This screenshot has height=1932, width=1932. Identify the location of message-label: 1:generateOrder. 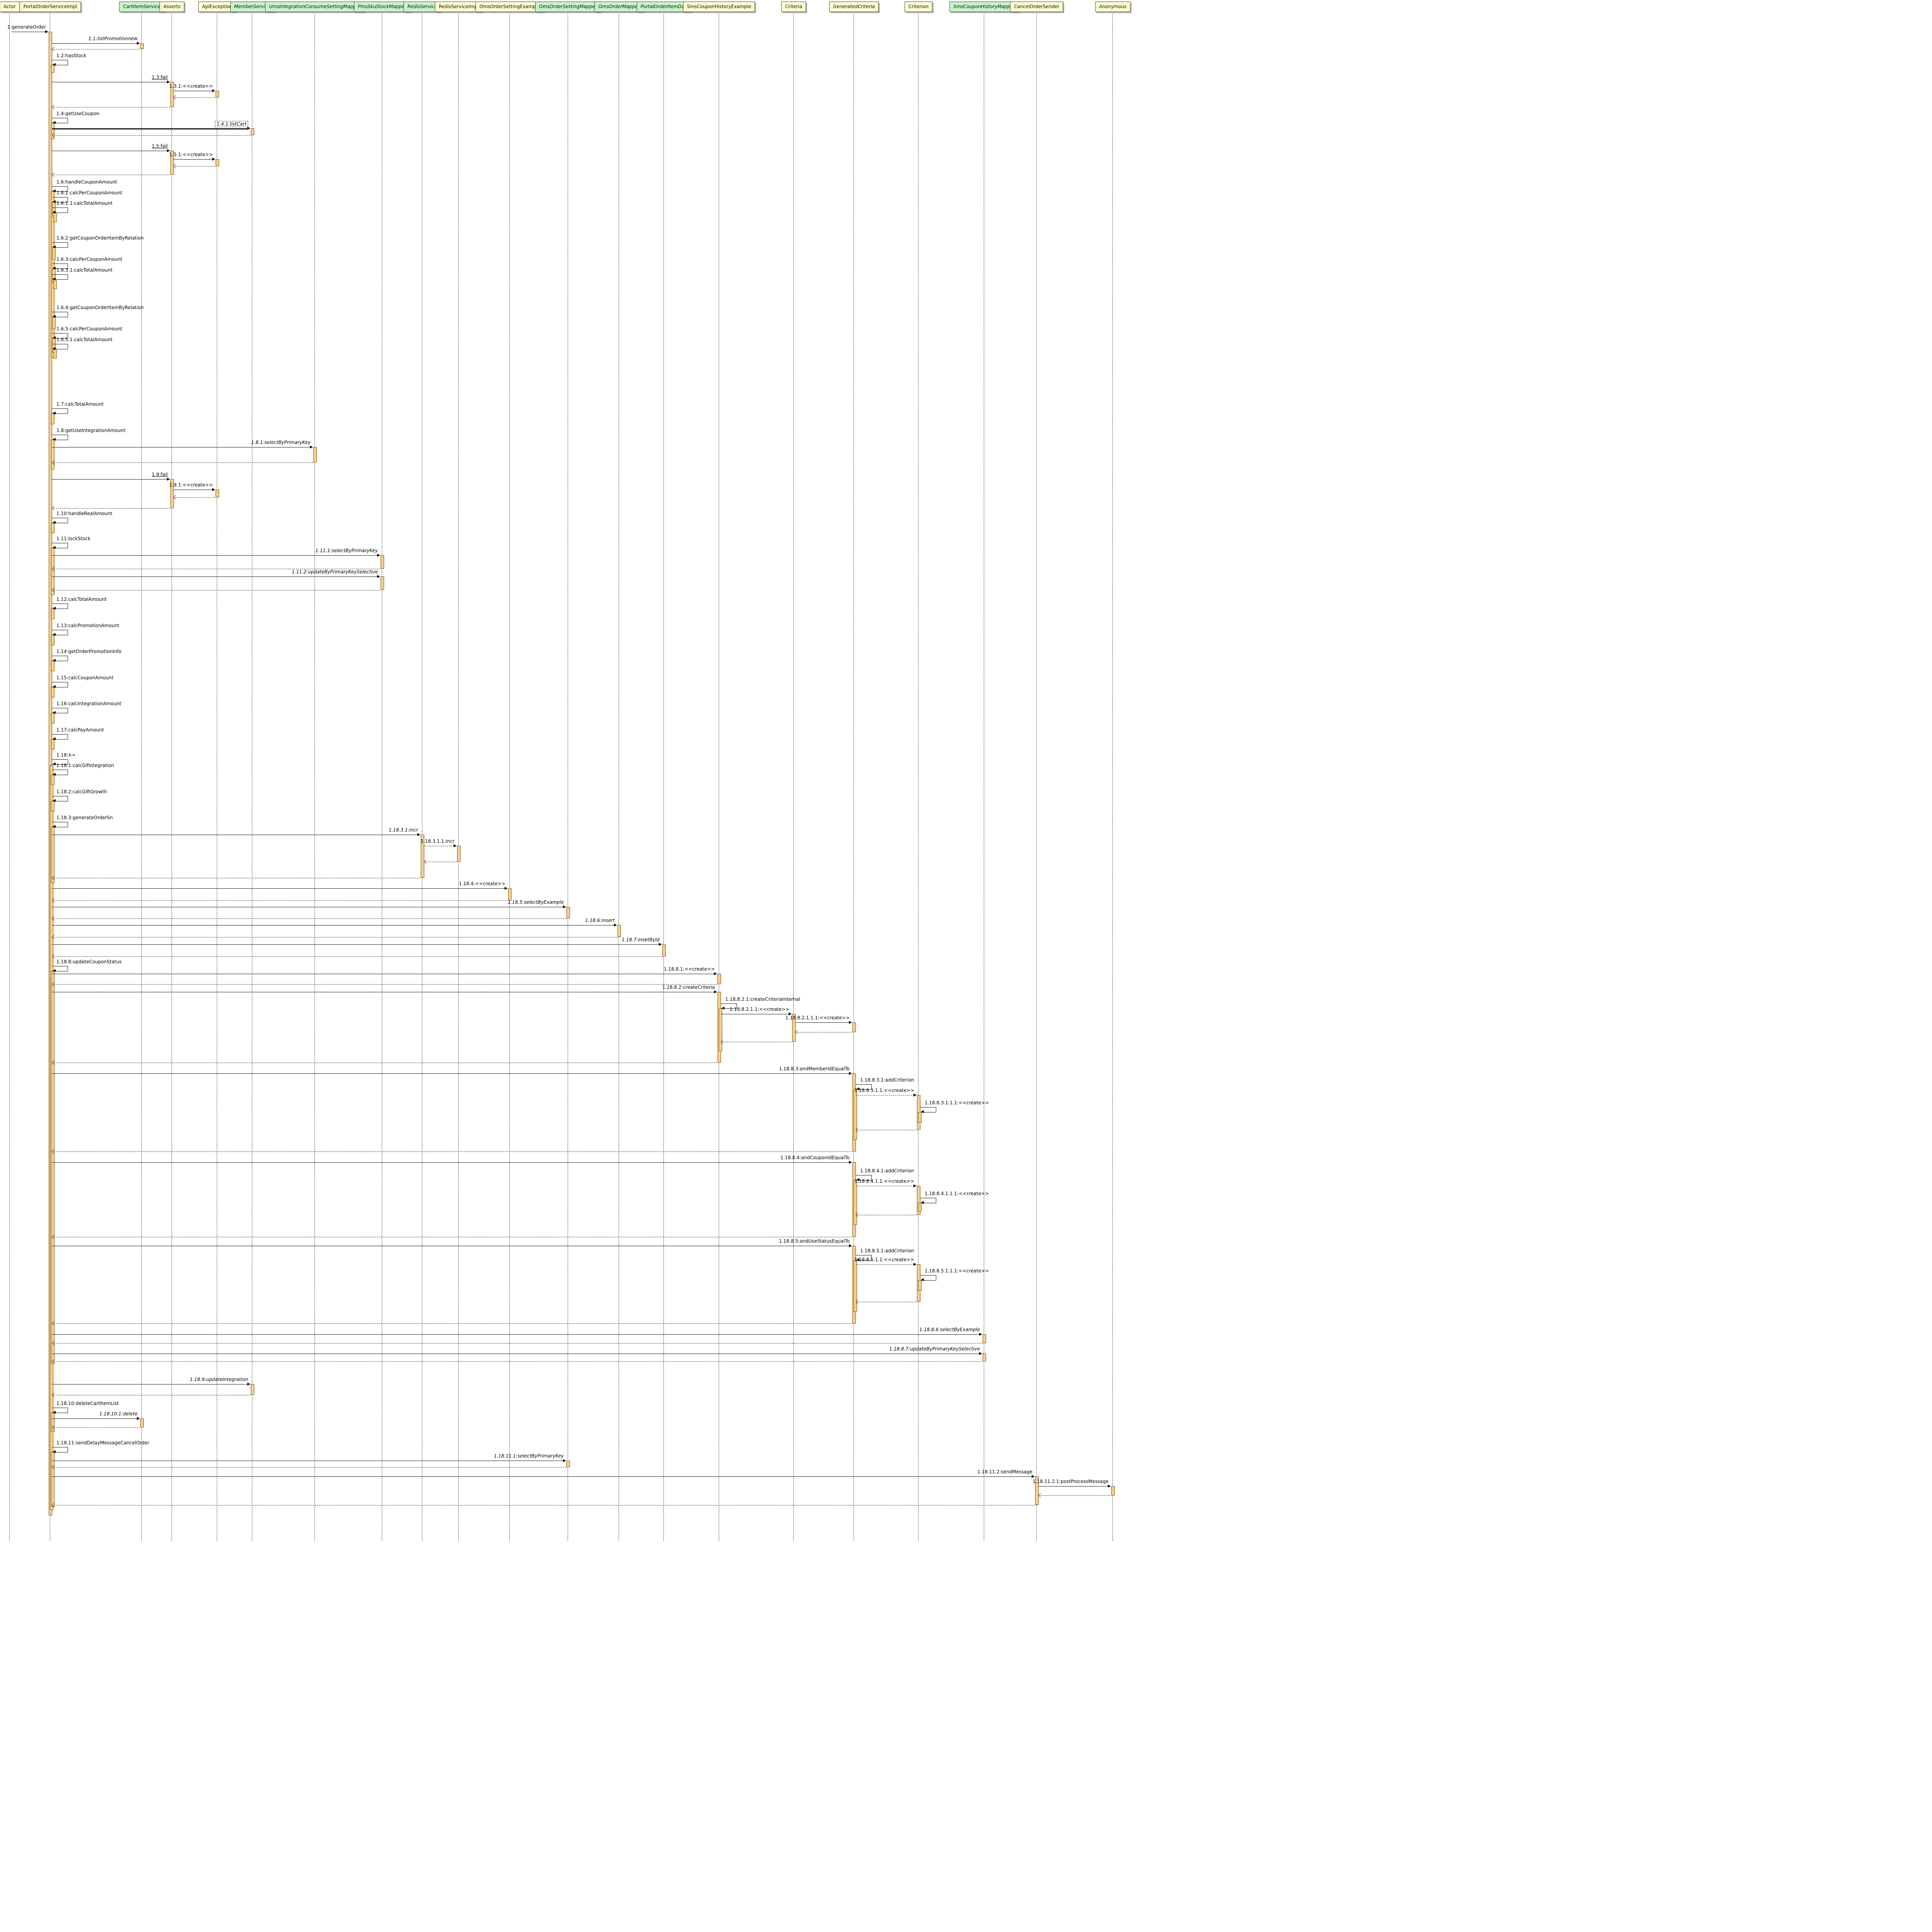
(27, 27).